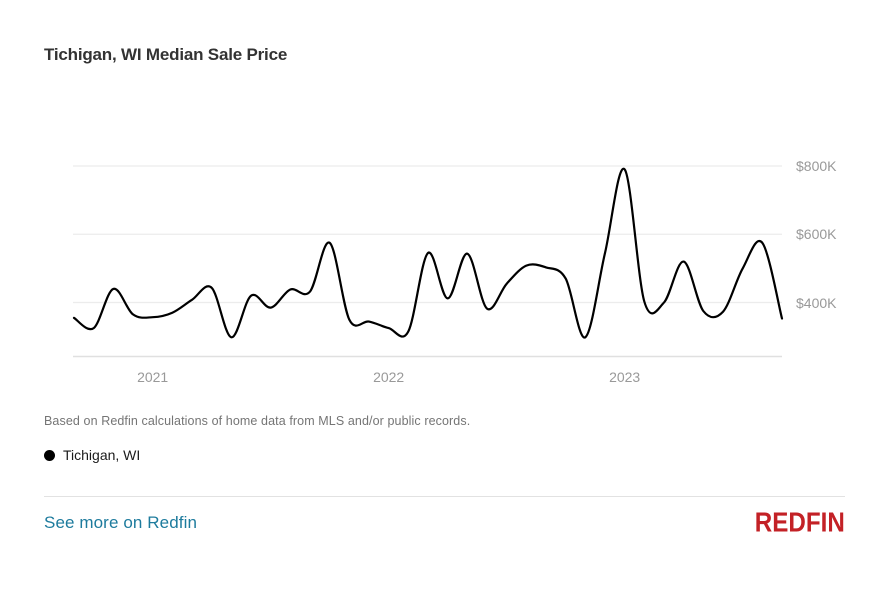  What do you see at coordinates (389, 377) in the screenshot?
I see `x-axis-label: 2022` at bounding box center [389, 377].